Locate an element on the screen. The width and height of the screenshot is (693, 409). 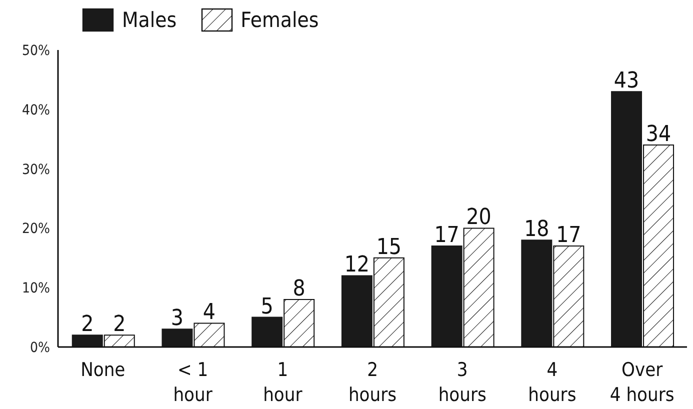
data-label: 3 is located at coordinates (177, 319).